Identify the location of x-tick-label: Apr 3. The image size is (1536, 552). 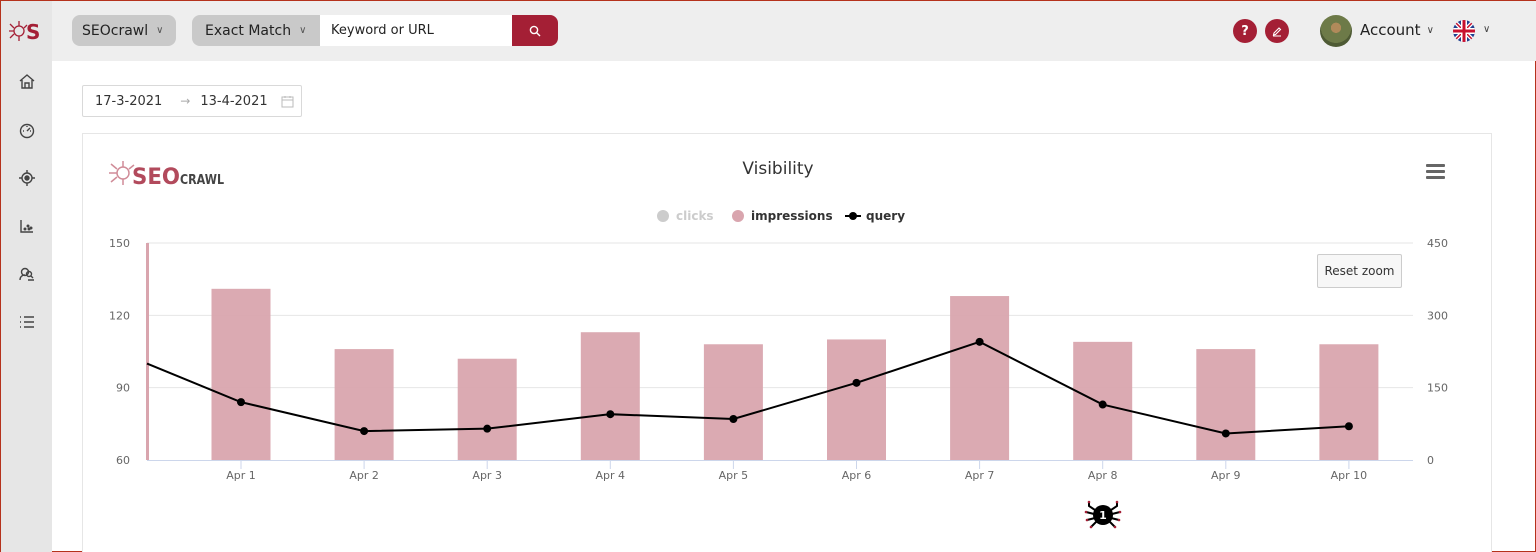
(487, 475).